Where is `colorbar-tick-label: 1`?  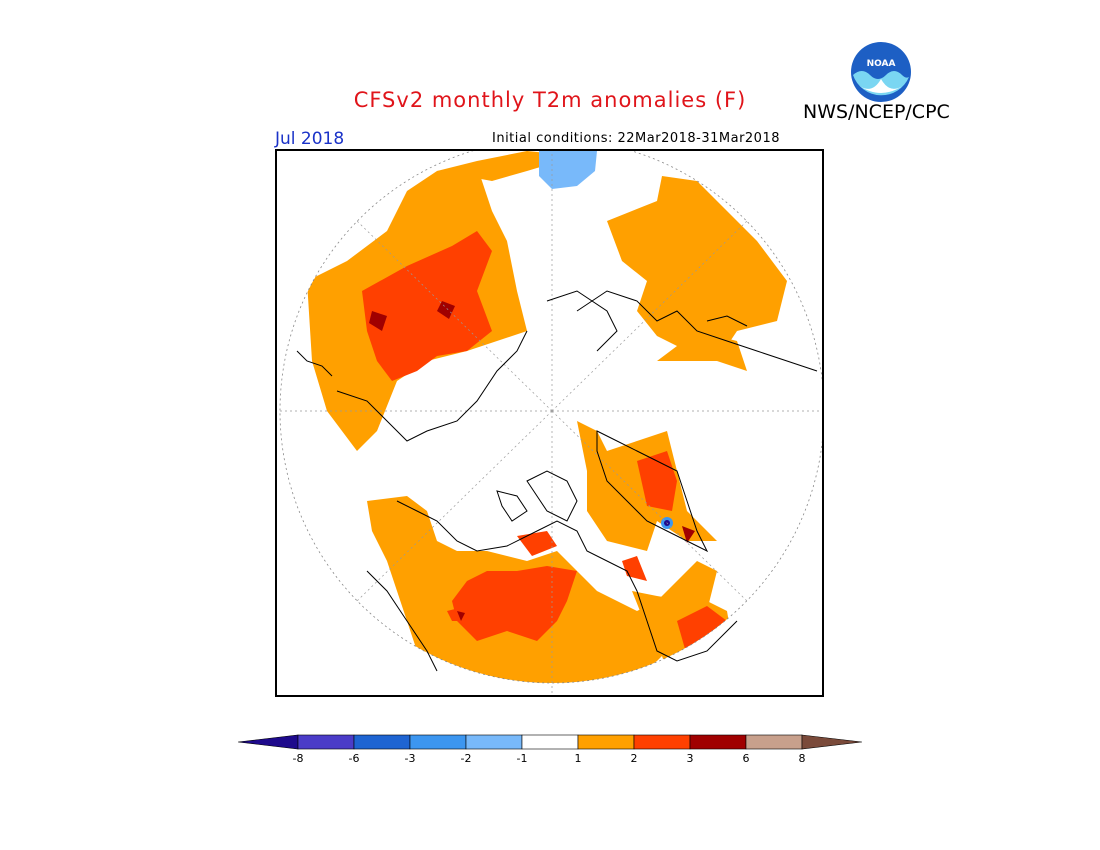 colorbar-tick-label: 1 is located at coordinates (578, 758).